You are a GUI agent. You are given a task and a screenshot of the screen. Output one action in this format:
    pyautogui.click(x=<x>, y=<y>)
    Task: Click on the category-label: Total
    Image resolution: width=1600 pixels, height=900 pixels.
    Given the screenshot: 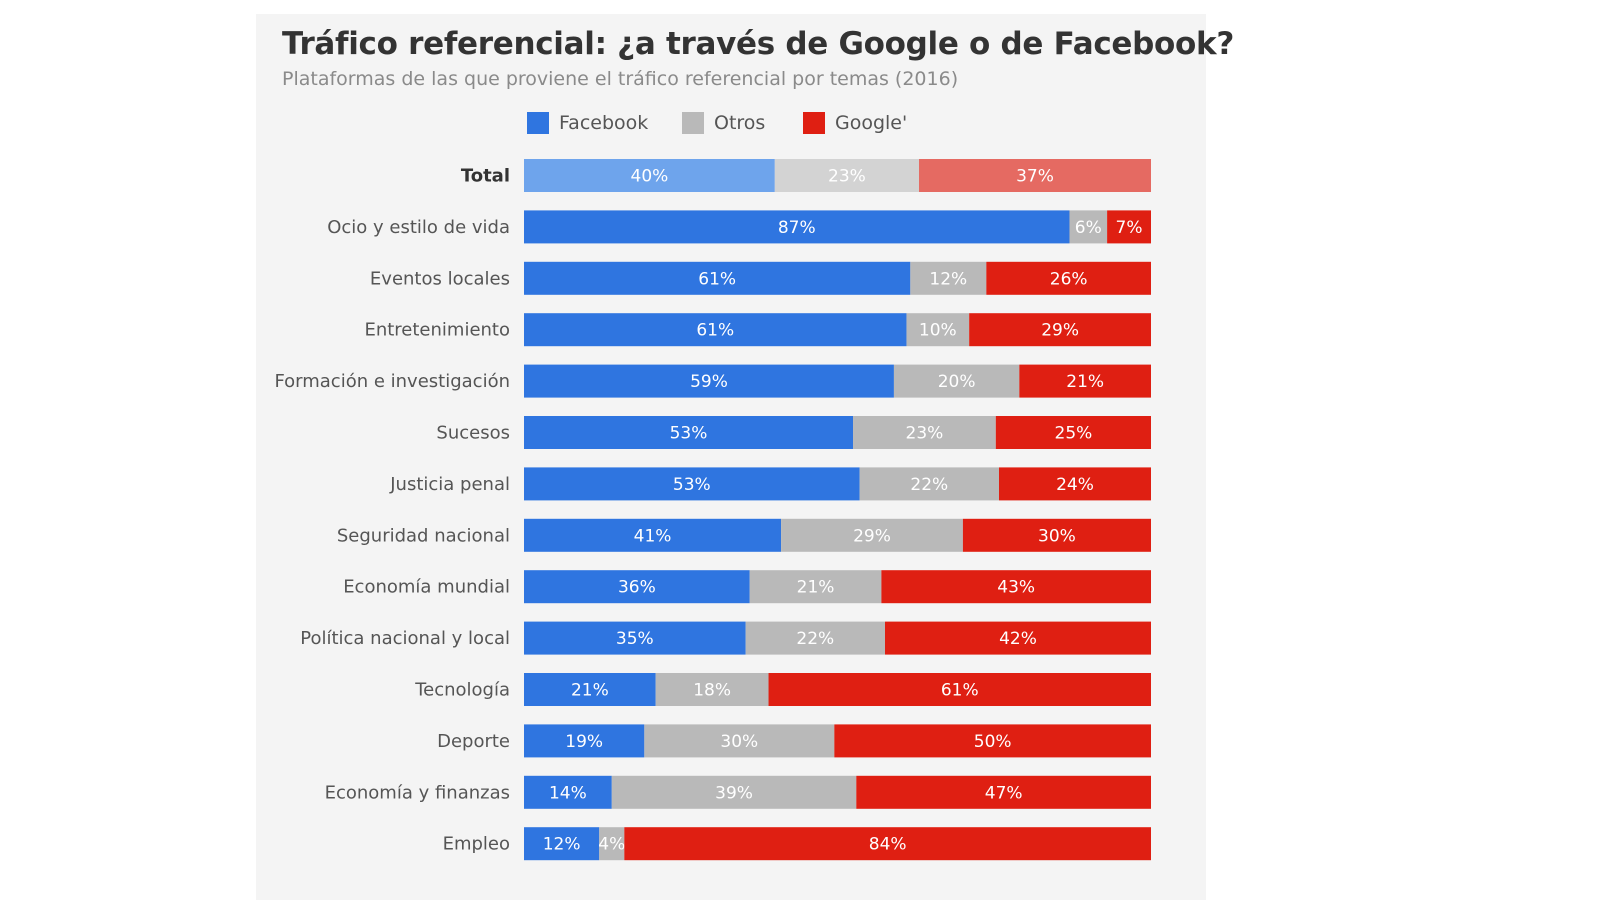 What is the action you would take?
    pyautogui.click(x=485, y=176)
    